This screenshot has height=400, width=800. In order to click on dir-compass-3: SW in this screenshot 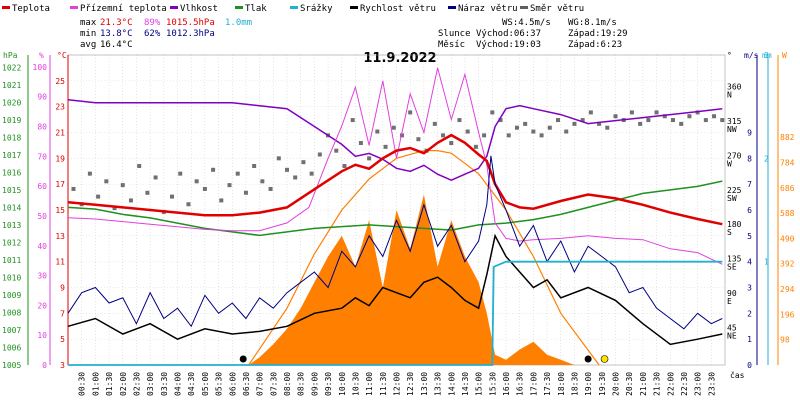, I will do `click(732, 198)`.